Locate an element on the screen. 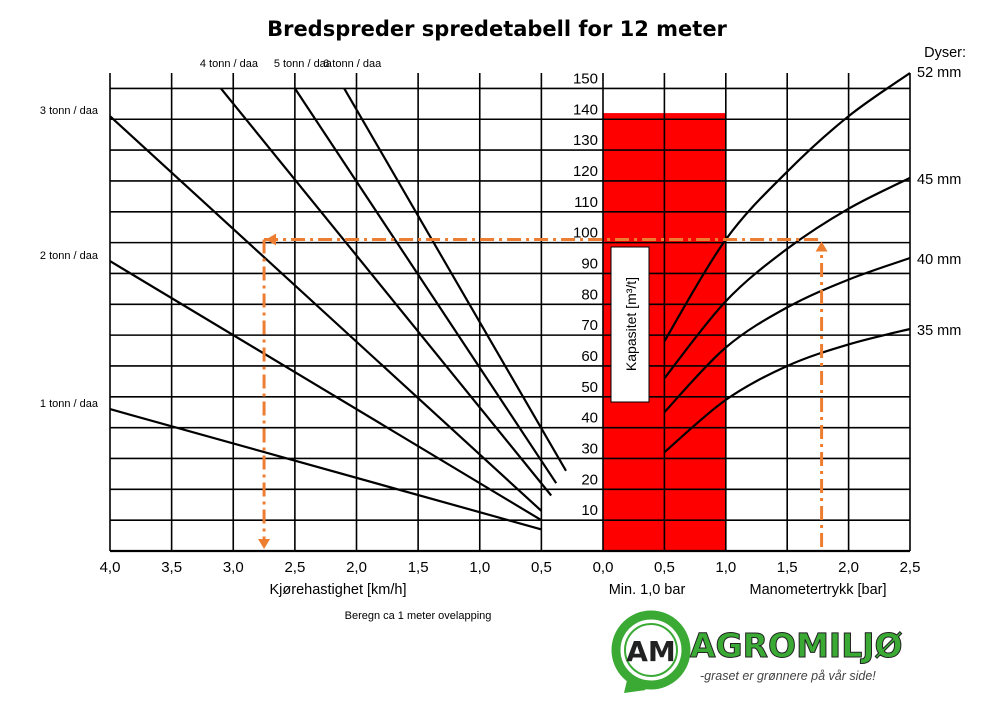  capacity-tick-label: 110 is located at coordinates (586, 202).